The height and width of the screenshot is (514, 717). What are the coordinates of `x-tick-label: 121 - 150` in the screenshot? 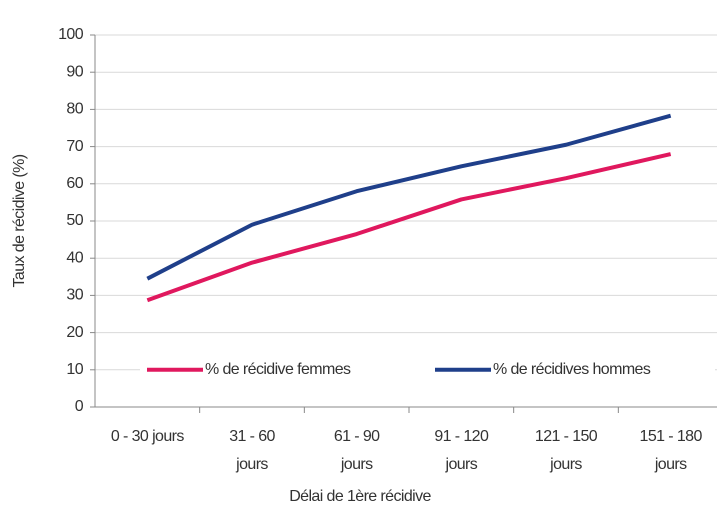 It's located at (566, 436).